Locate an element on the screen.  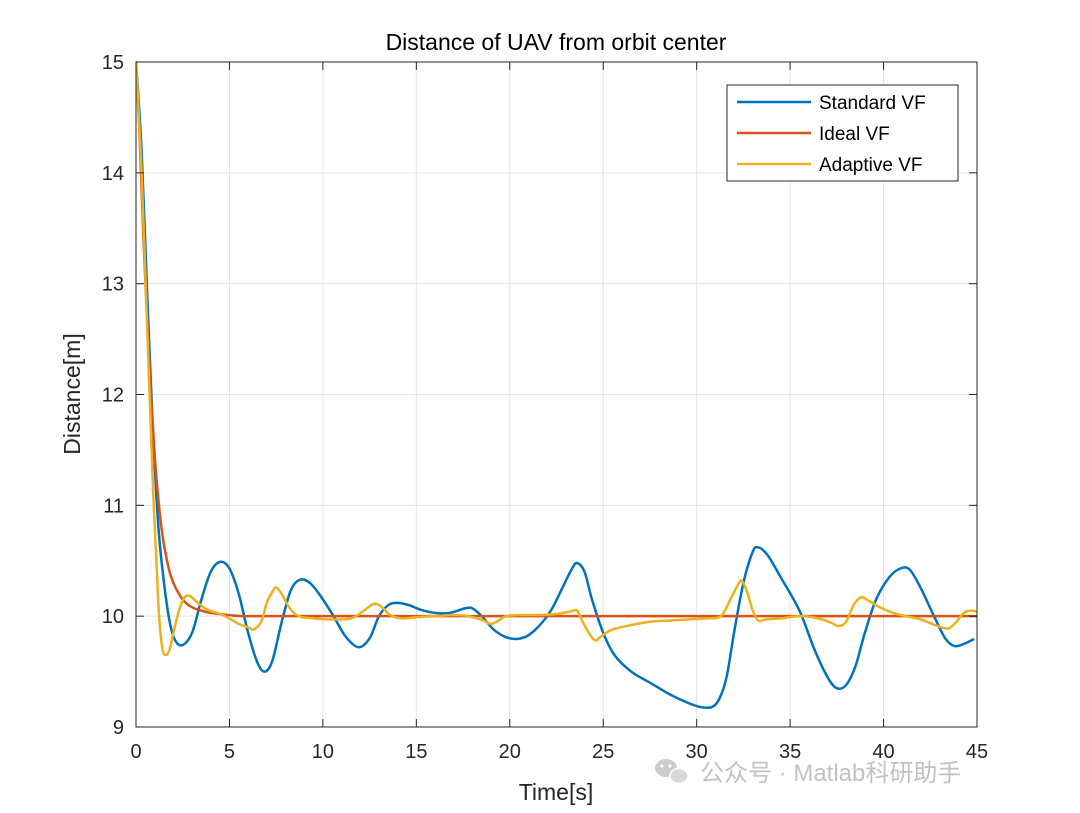
x-tick-label: 35 is located at coordinates (790, 752).